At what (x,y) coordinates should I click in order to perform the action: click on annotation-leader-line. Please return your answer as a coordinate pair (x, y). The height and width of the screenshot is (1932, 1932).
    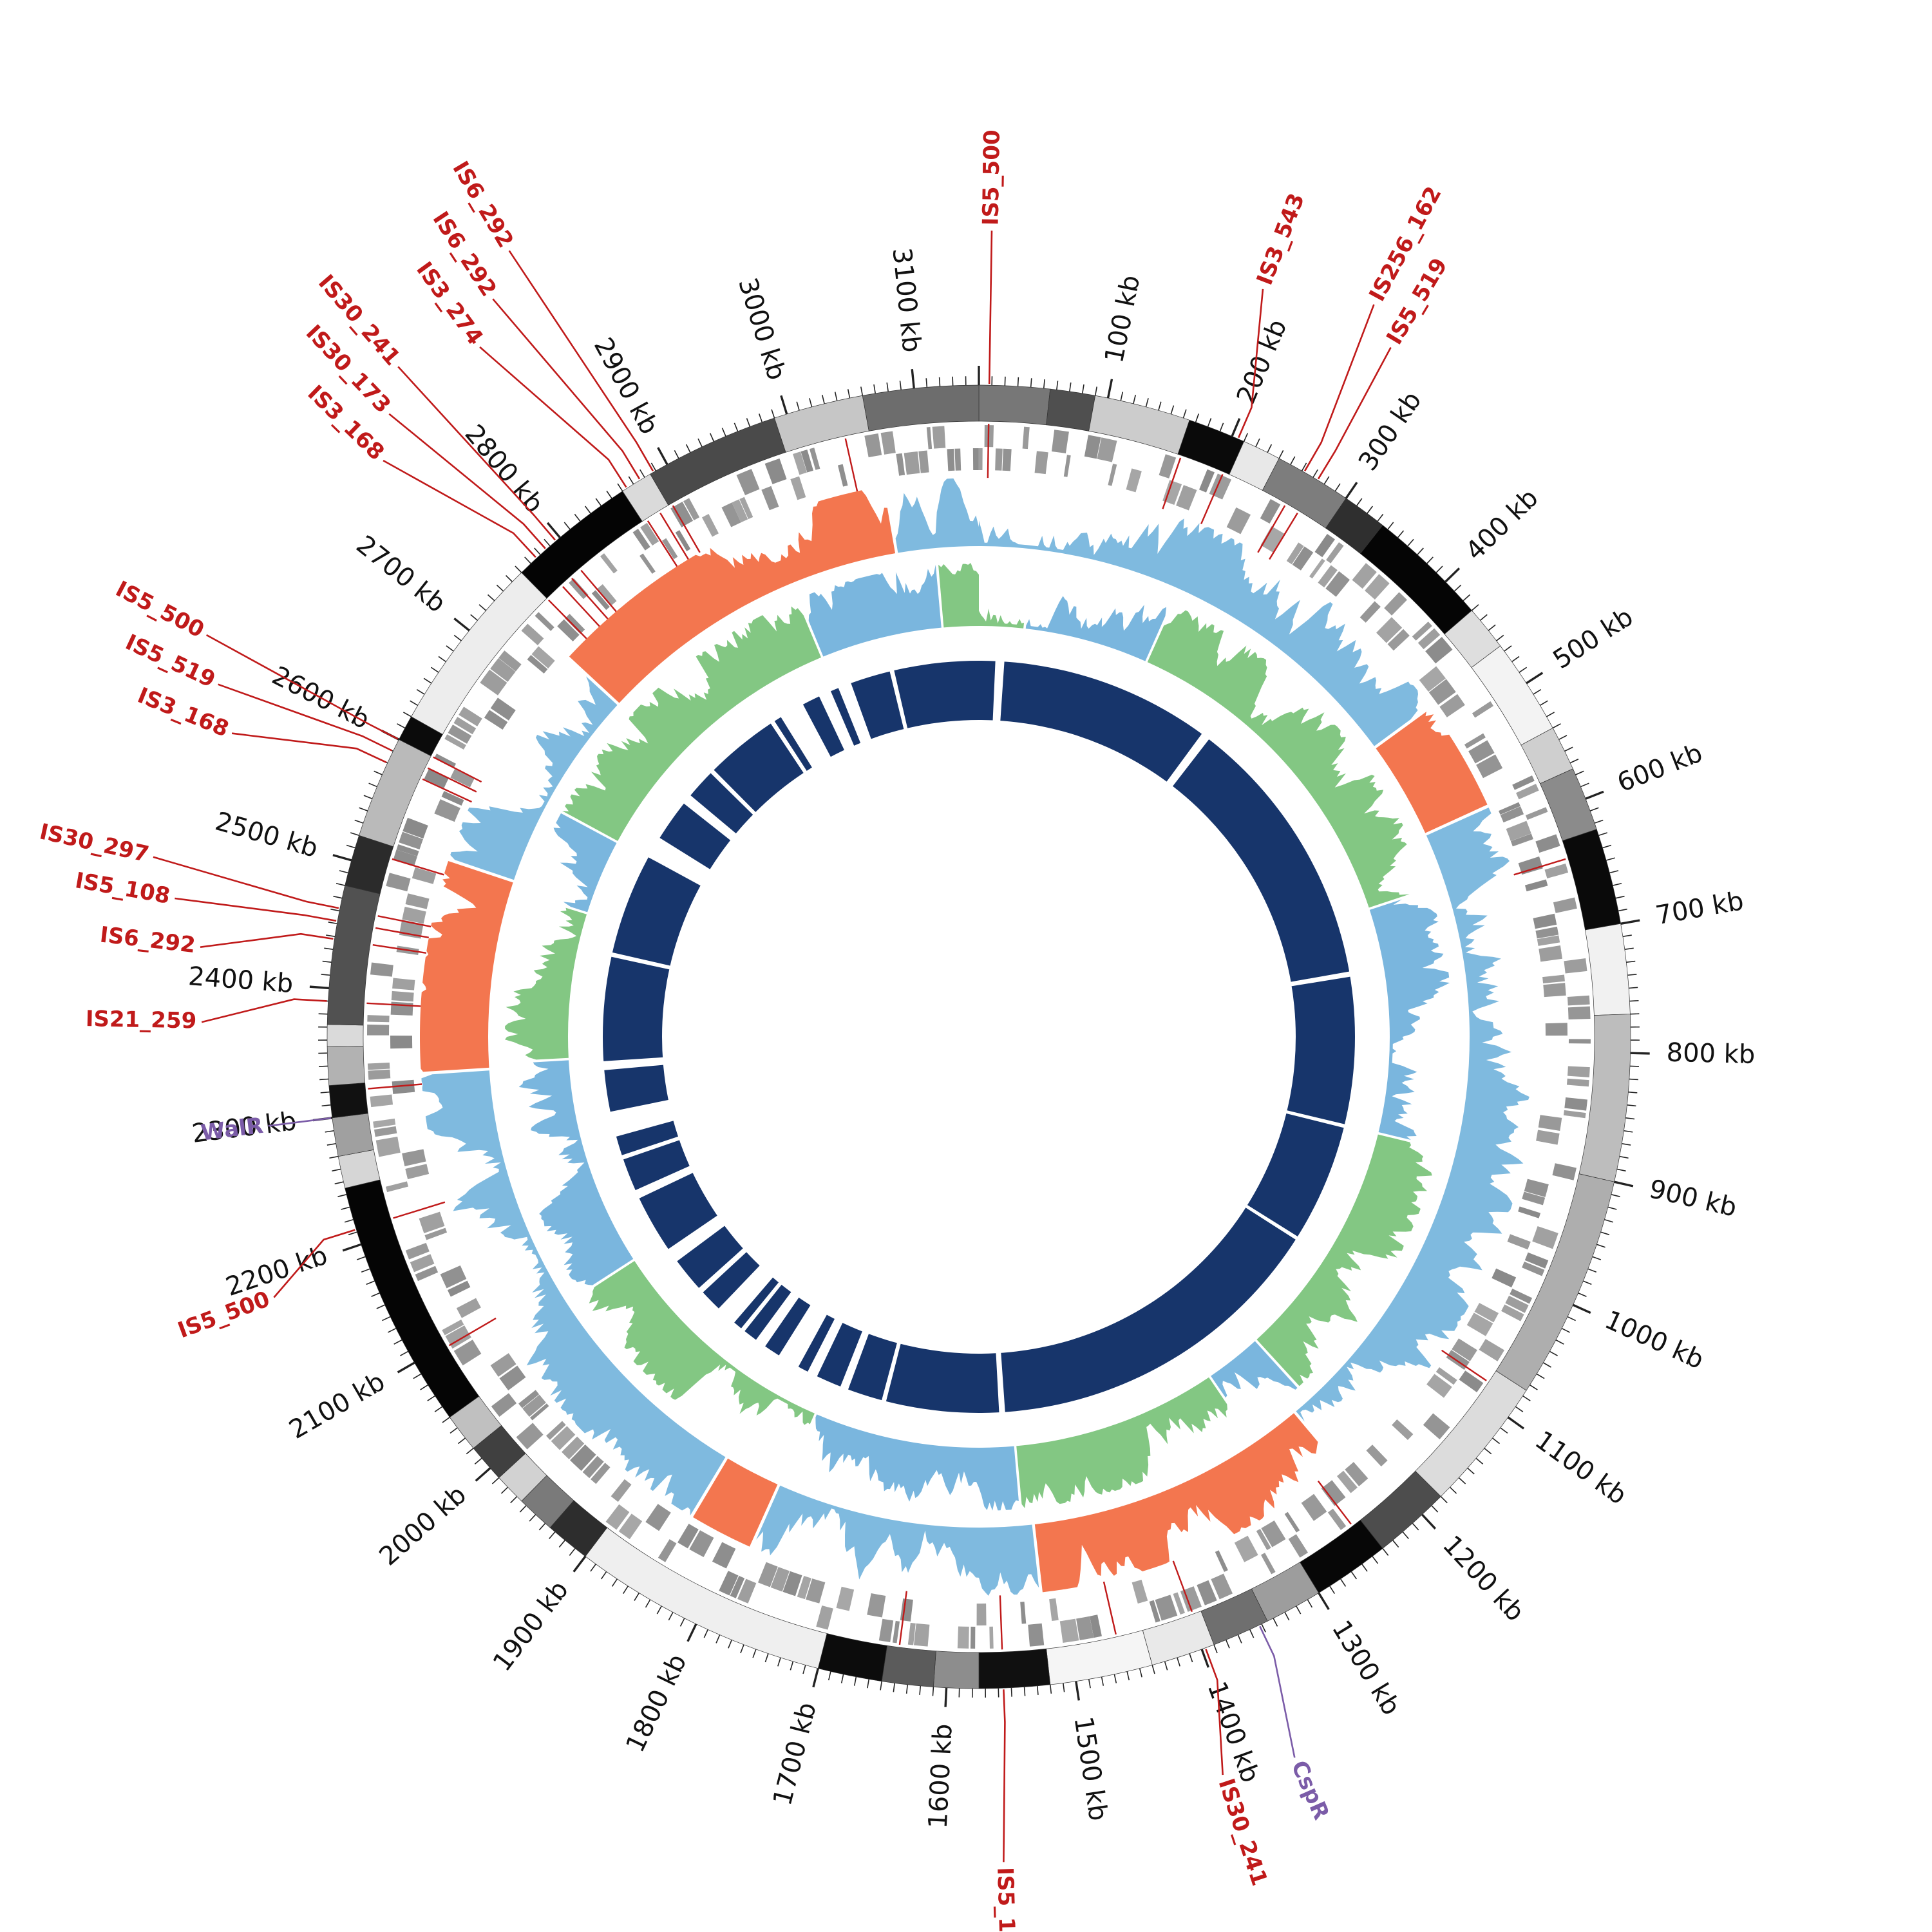
    Looking at the image, I should click on (1214, 1713).